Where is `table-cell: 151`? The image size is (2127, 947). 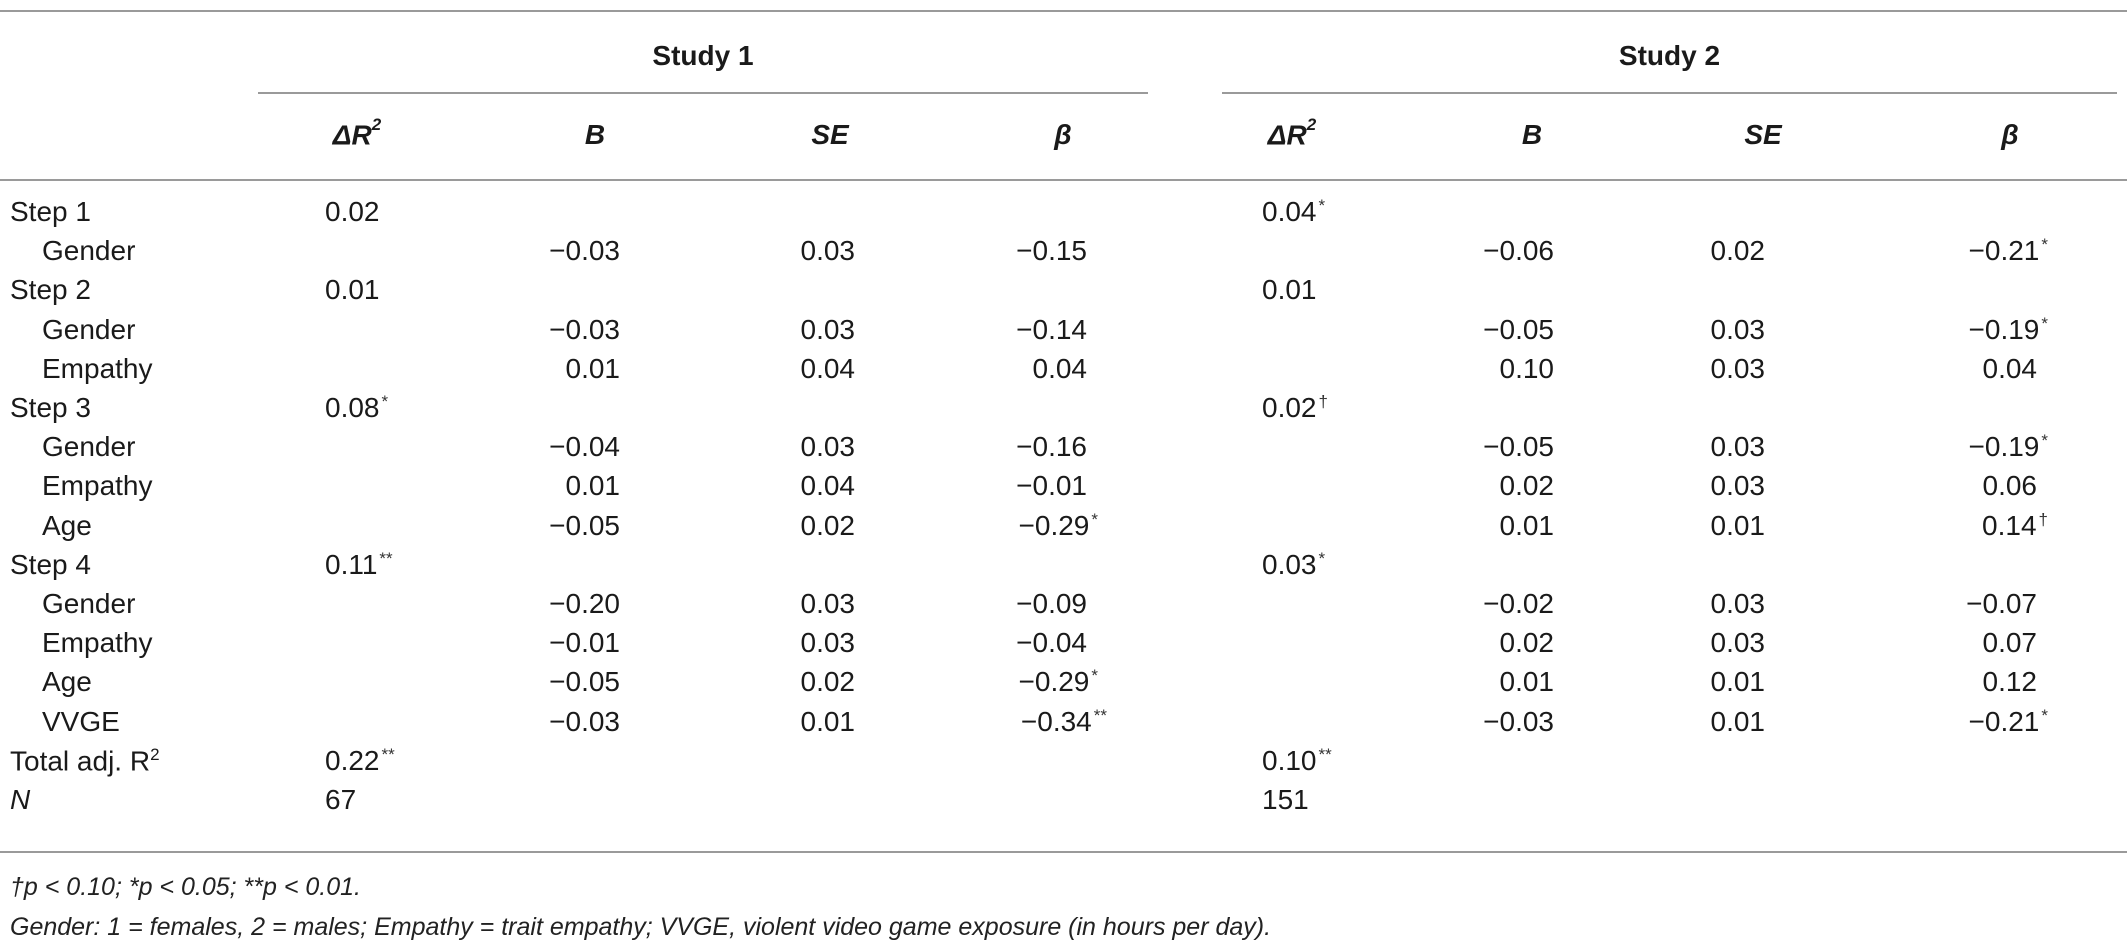 table-cell: 151 is located at coordinates (1285, 799).